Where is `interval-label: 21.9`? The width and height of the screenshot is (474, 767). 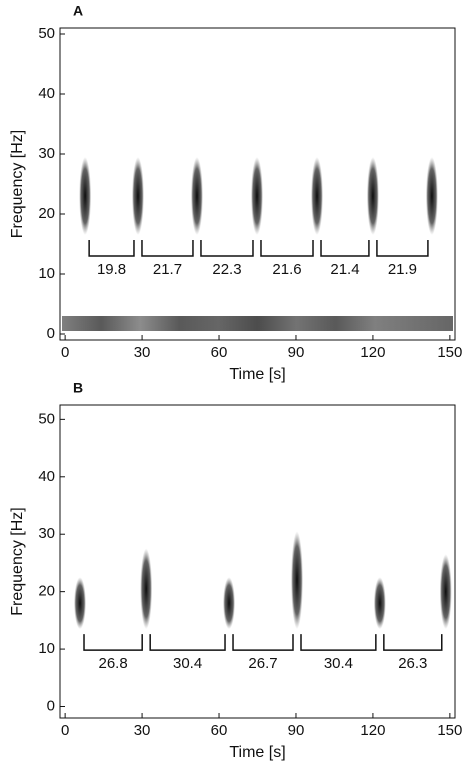 interval-label: 21.9 is located at coordinates (402, 269).